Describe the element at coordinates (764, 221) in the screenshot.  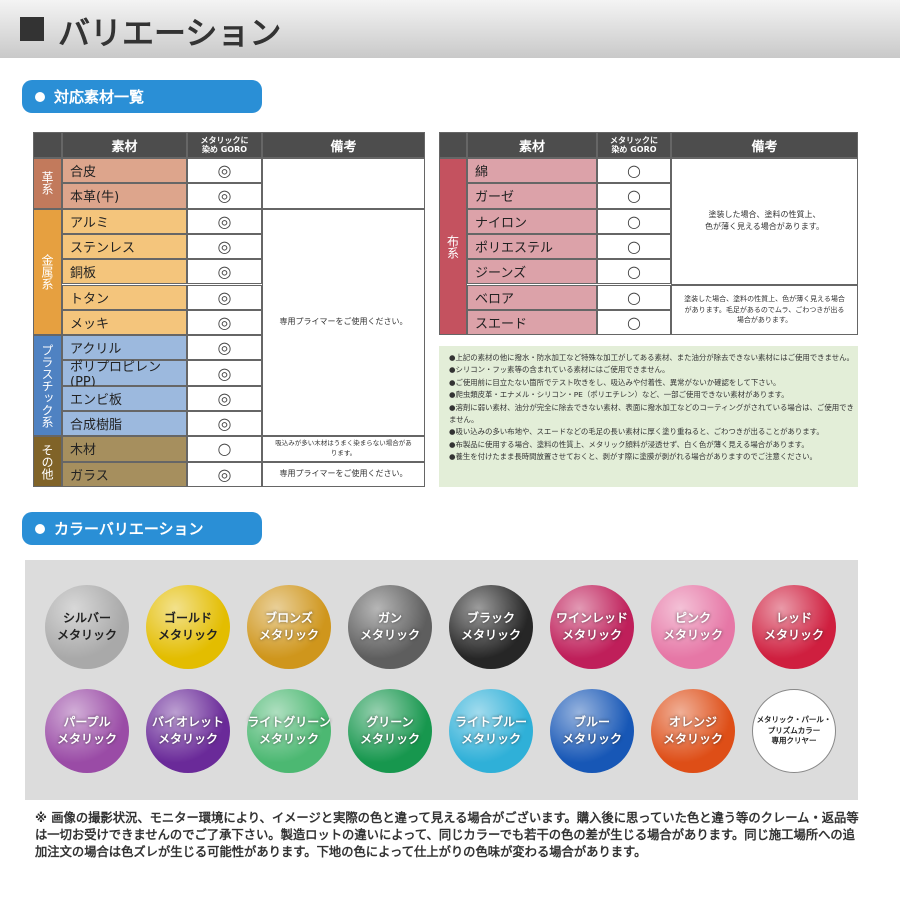
I see `remark-cell: 塗装した場合、塗料の性質上、 色が薄く見える場合があります。` at that location.